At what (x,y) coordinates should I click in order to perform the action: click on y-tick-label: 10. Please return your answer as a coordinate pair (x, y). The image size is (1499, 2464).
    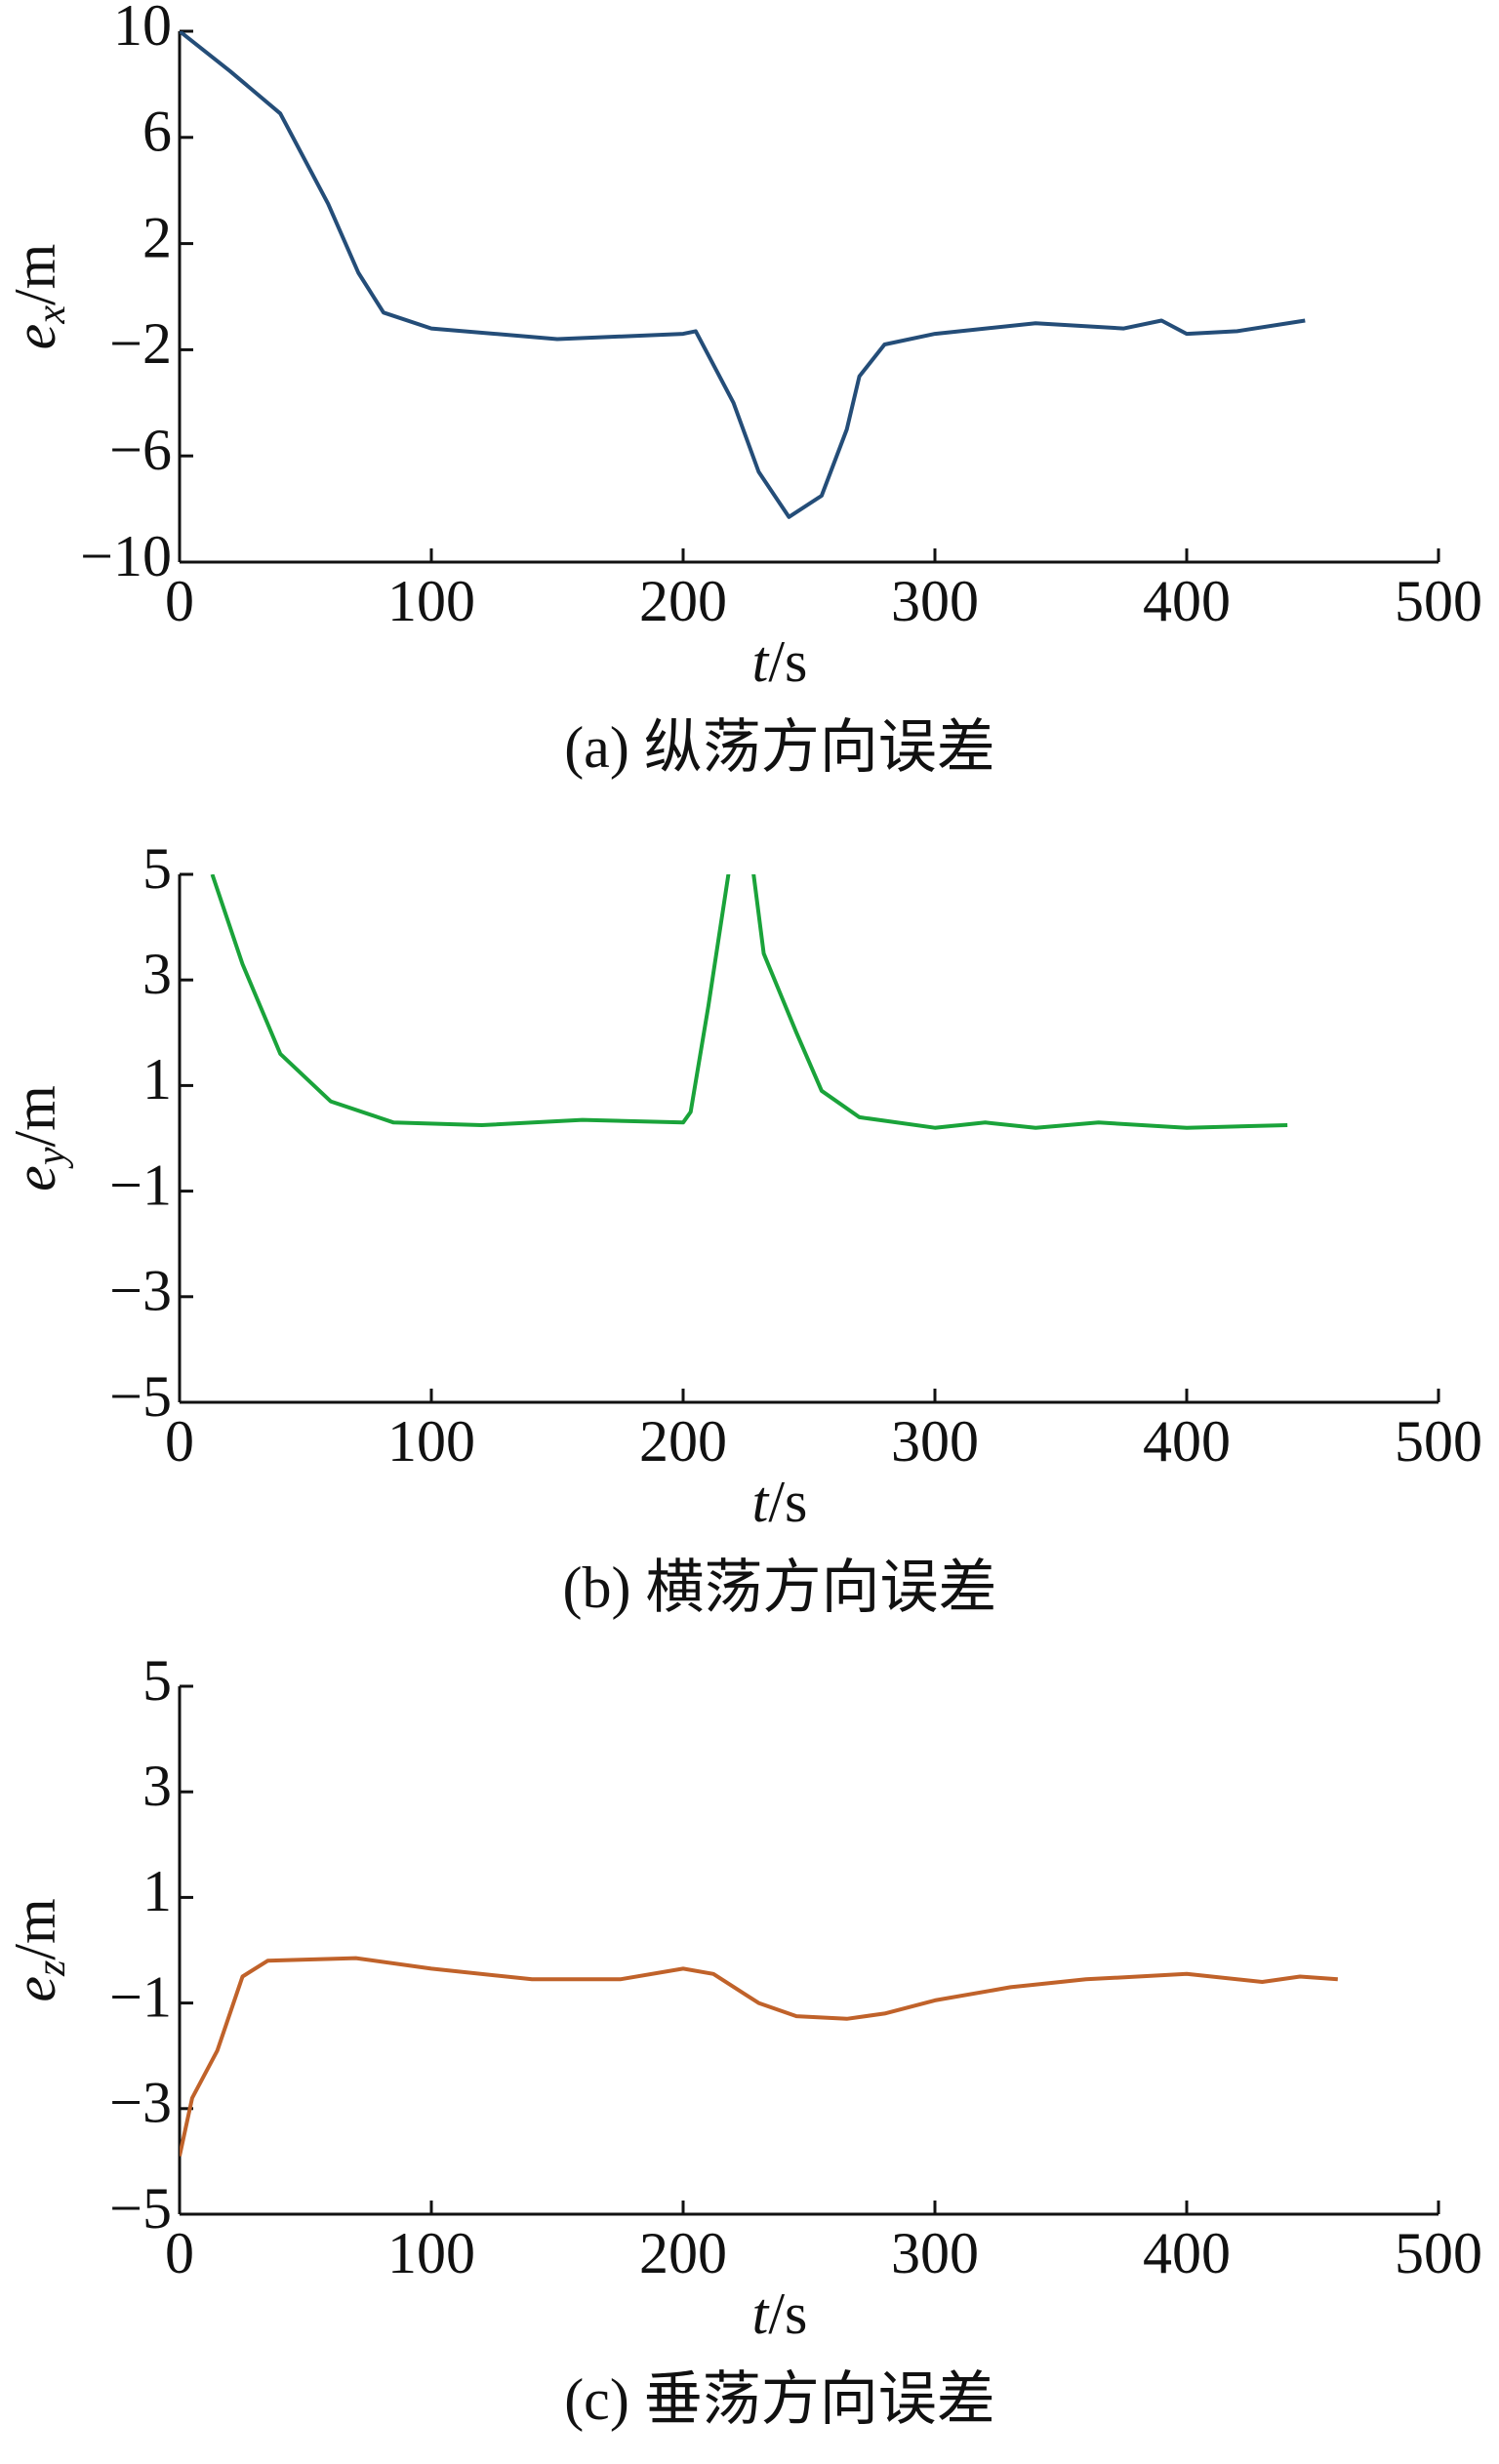
    Looking at the image, I should click on (142, 29).